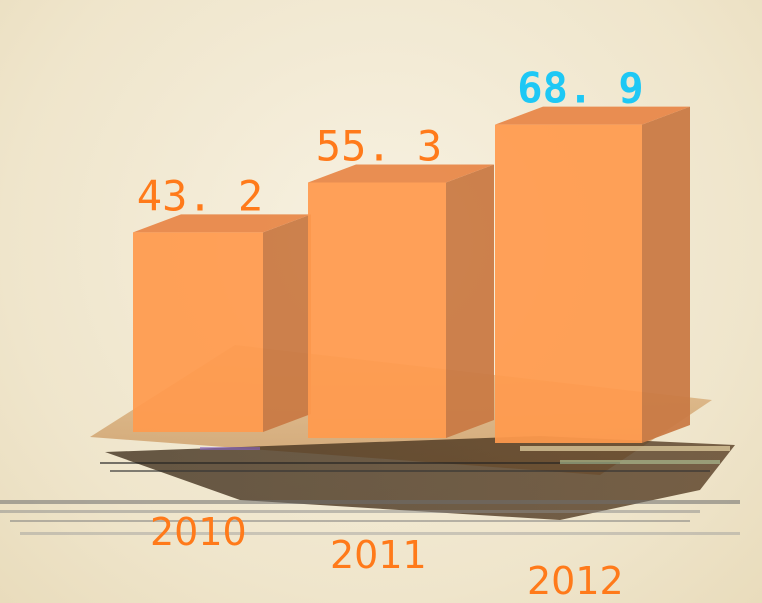 The width and height of the screenshot is (762, 603). Describe the element at coordinates (575, 581) in the screenshot. I see `category-label-2012: 2012` at that location.